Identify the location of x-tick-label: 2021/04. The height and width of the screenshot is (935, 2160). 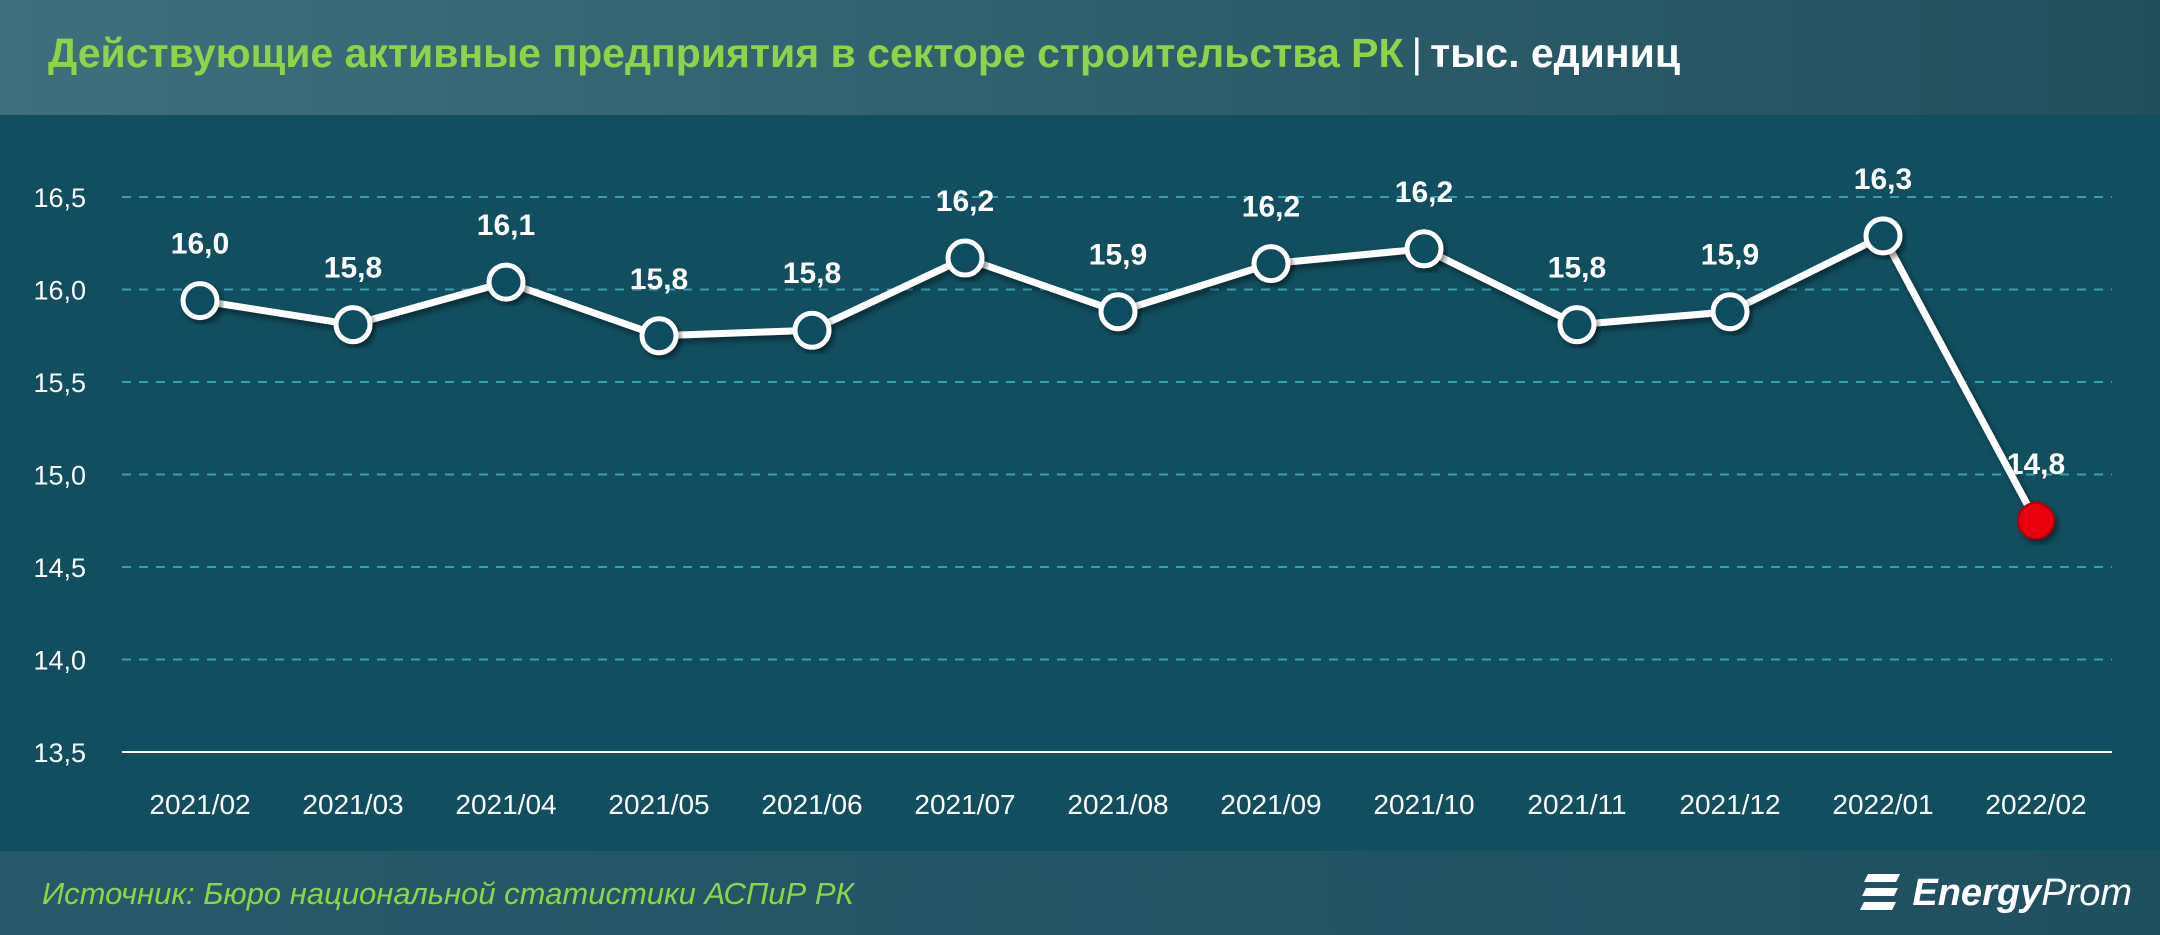
(505, 804).